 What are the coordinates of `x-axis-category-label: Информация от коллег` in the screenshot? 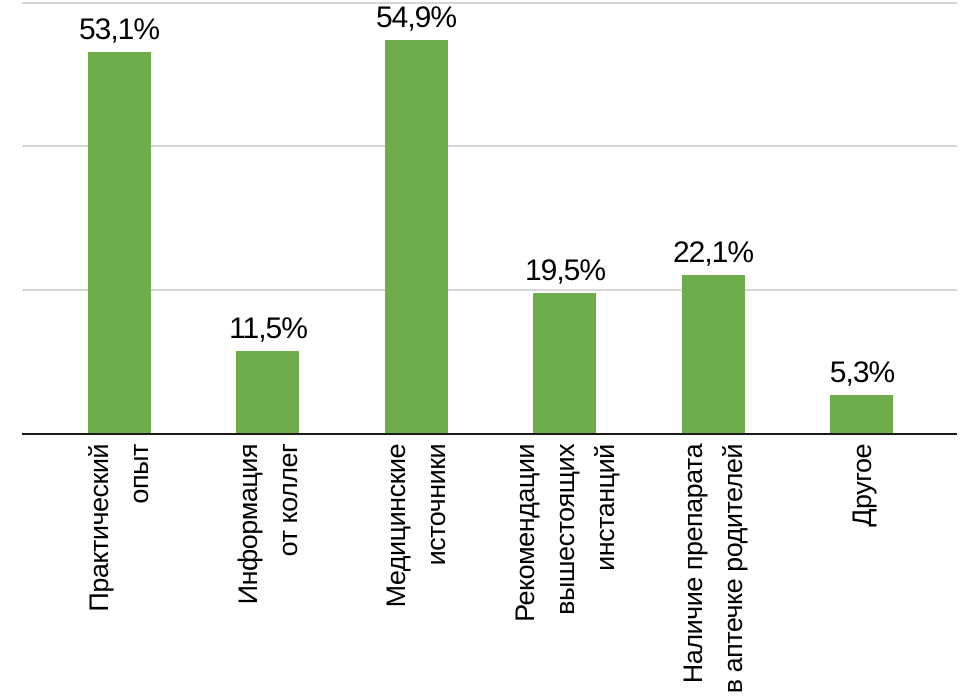 It's located at (268, 524).